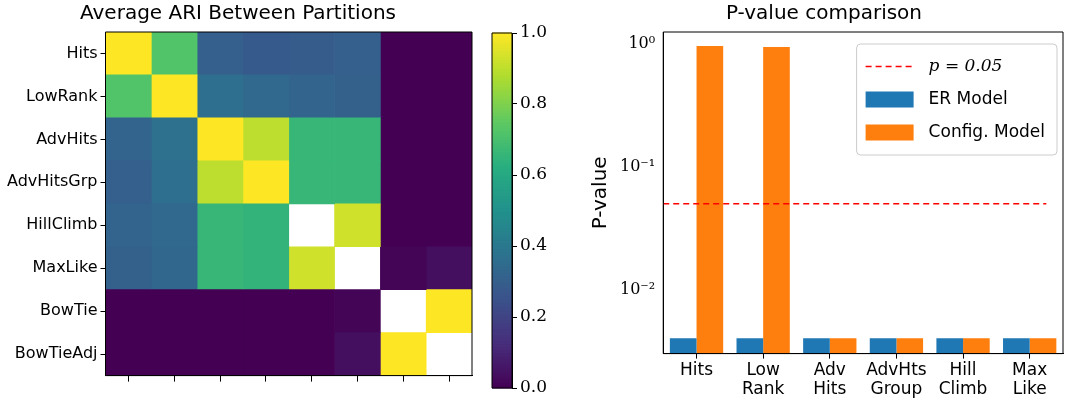 This screenshot has height=402, width=1087. Describe the element at coordinates (238, 12) in the screenshot. I see `chart-title: Average ARI Between Partitions` at that location.